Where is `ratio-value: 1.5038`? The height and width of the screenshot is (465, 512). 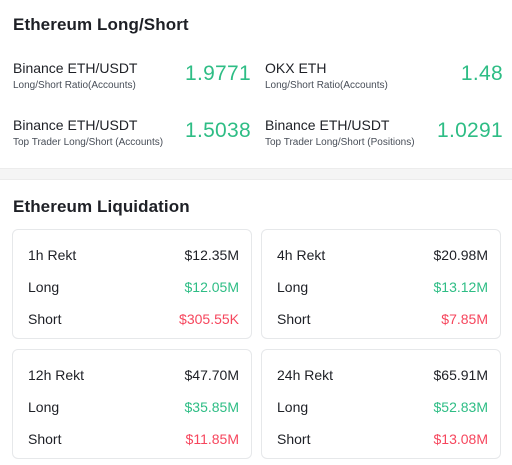
ratio-value: 1.5038 is located at coordinates (217, 130).